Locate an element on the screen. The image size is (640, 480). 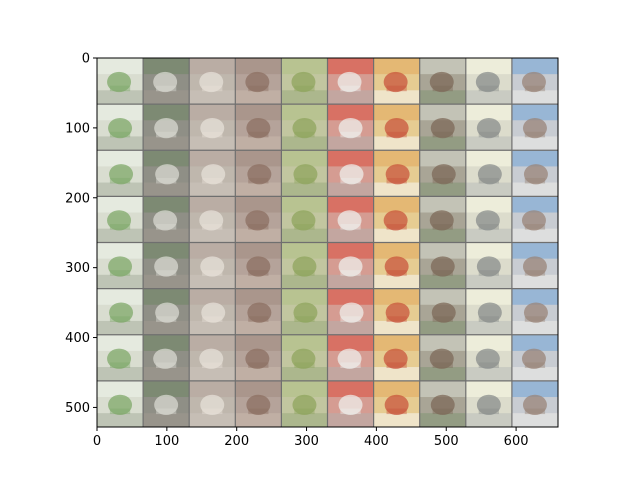
brown-animal-icon is located at coordinates (258, 266).